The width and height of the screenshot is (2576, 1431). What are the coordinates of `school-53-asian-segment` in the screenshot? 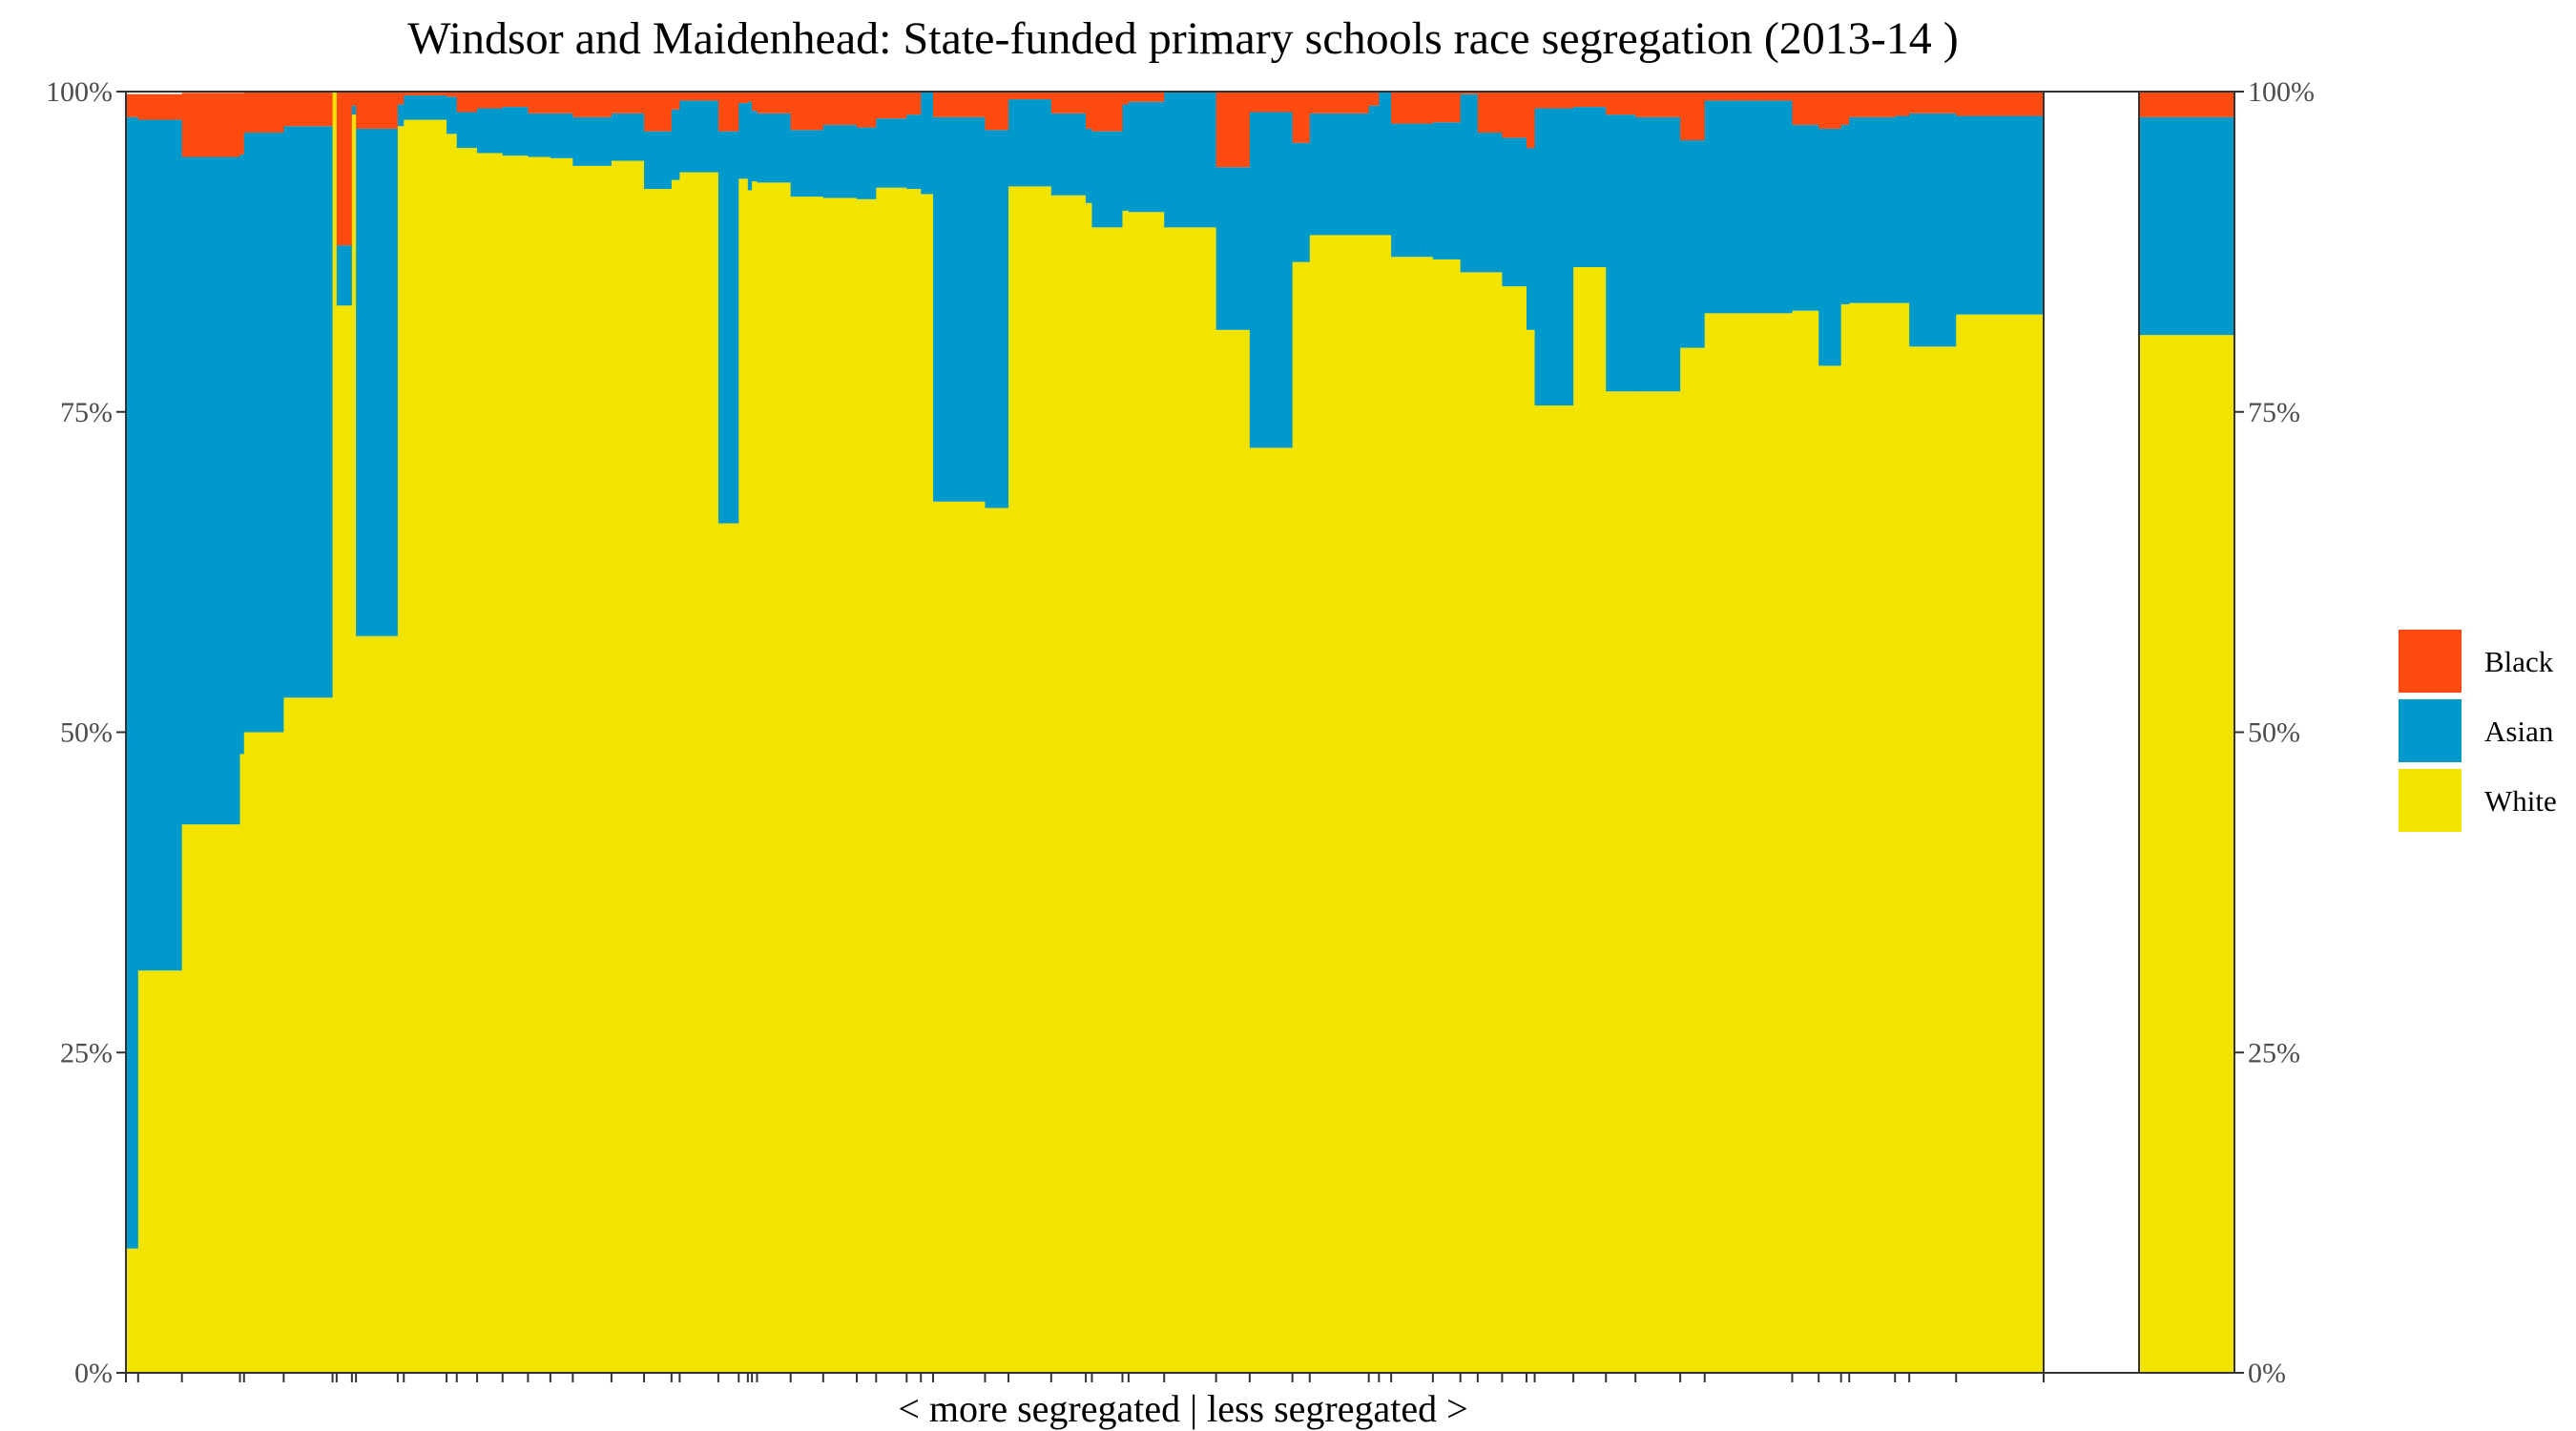 It's located at (1490, 202).